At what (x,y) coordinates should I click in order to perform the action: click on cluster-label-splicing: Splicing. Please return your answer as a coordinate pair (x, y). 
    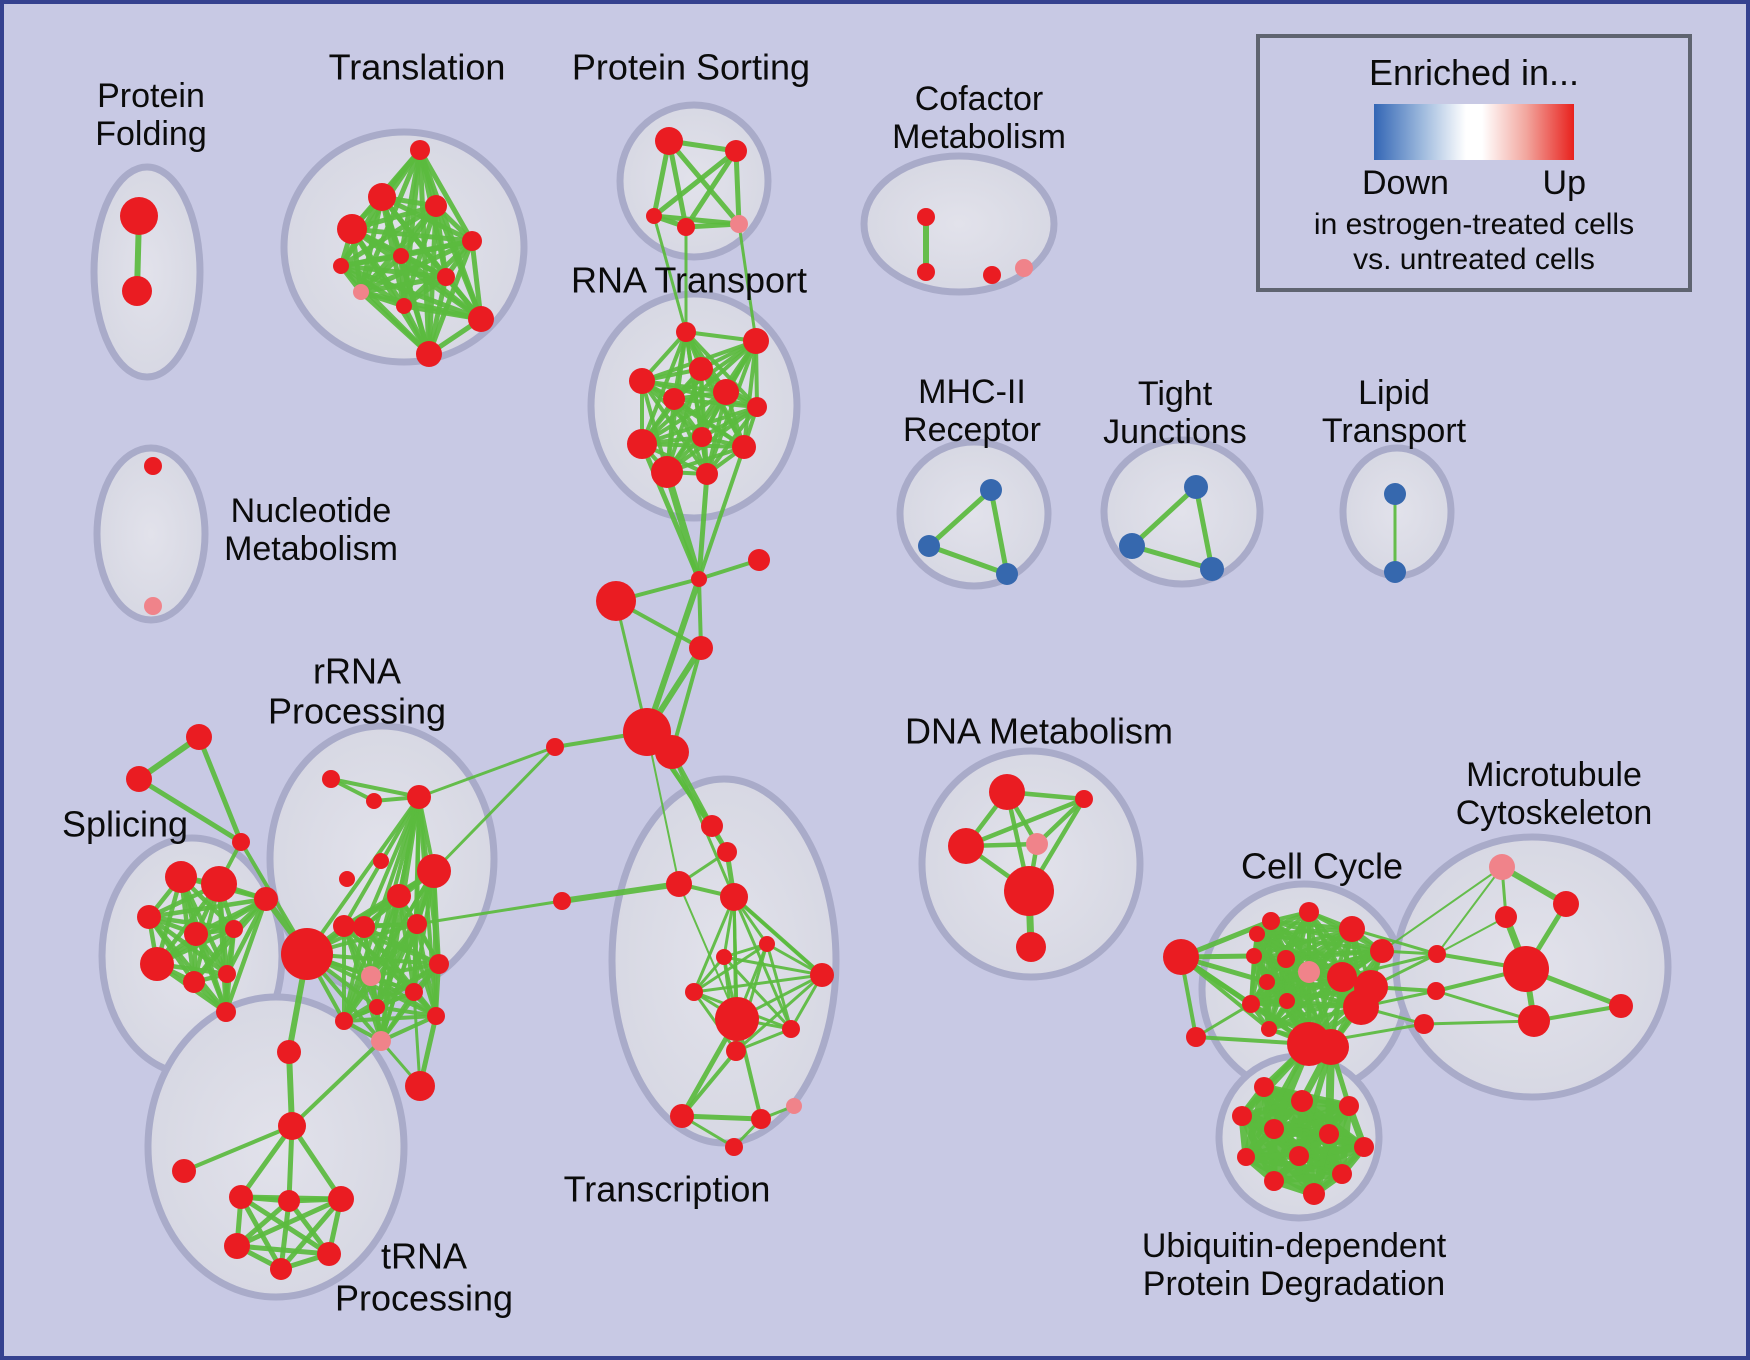
    Looking at the image, I should click on (125, 824).